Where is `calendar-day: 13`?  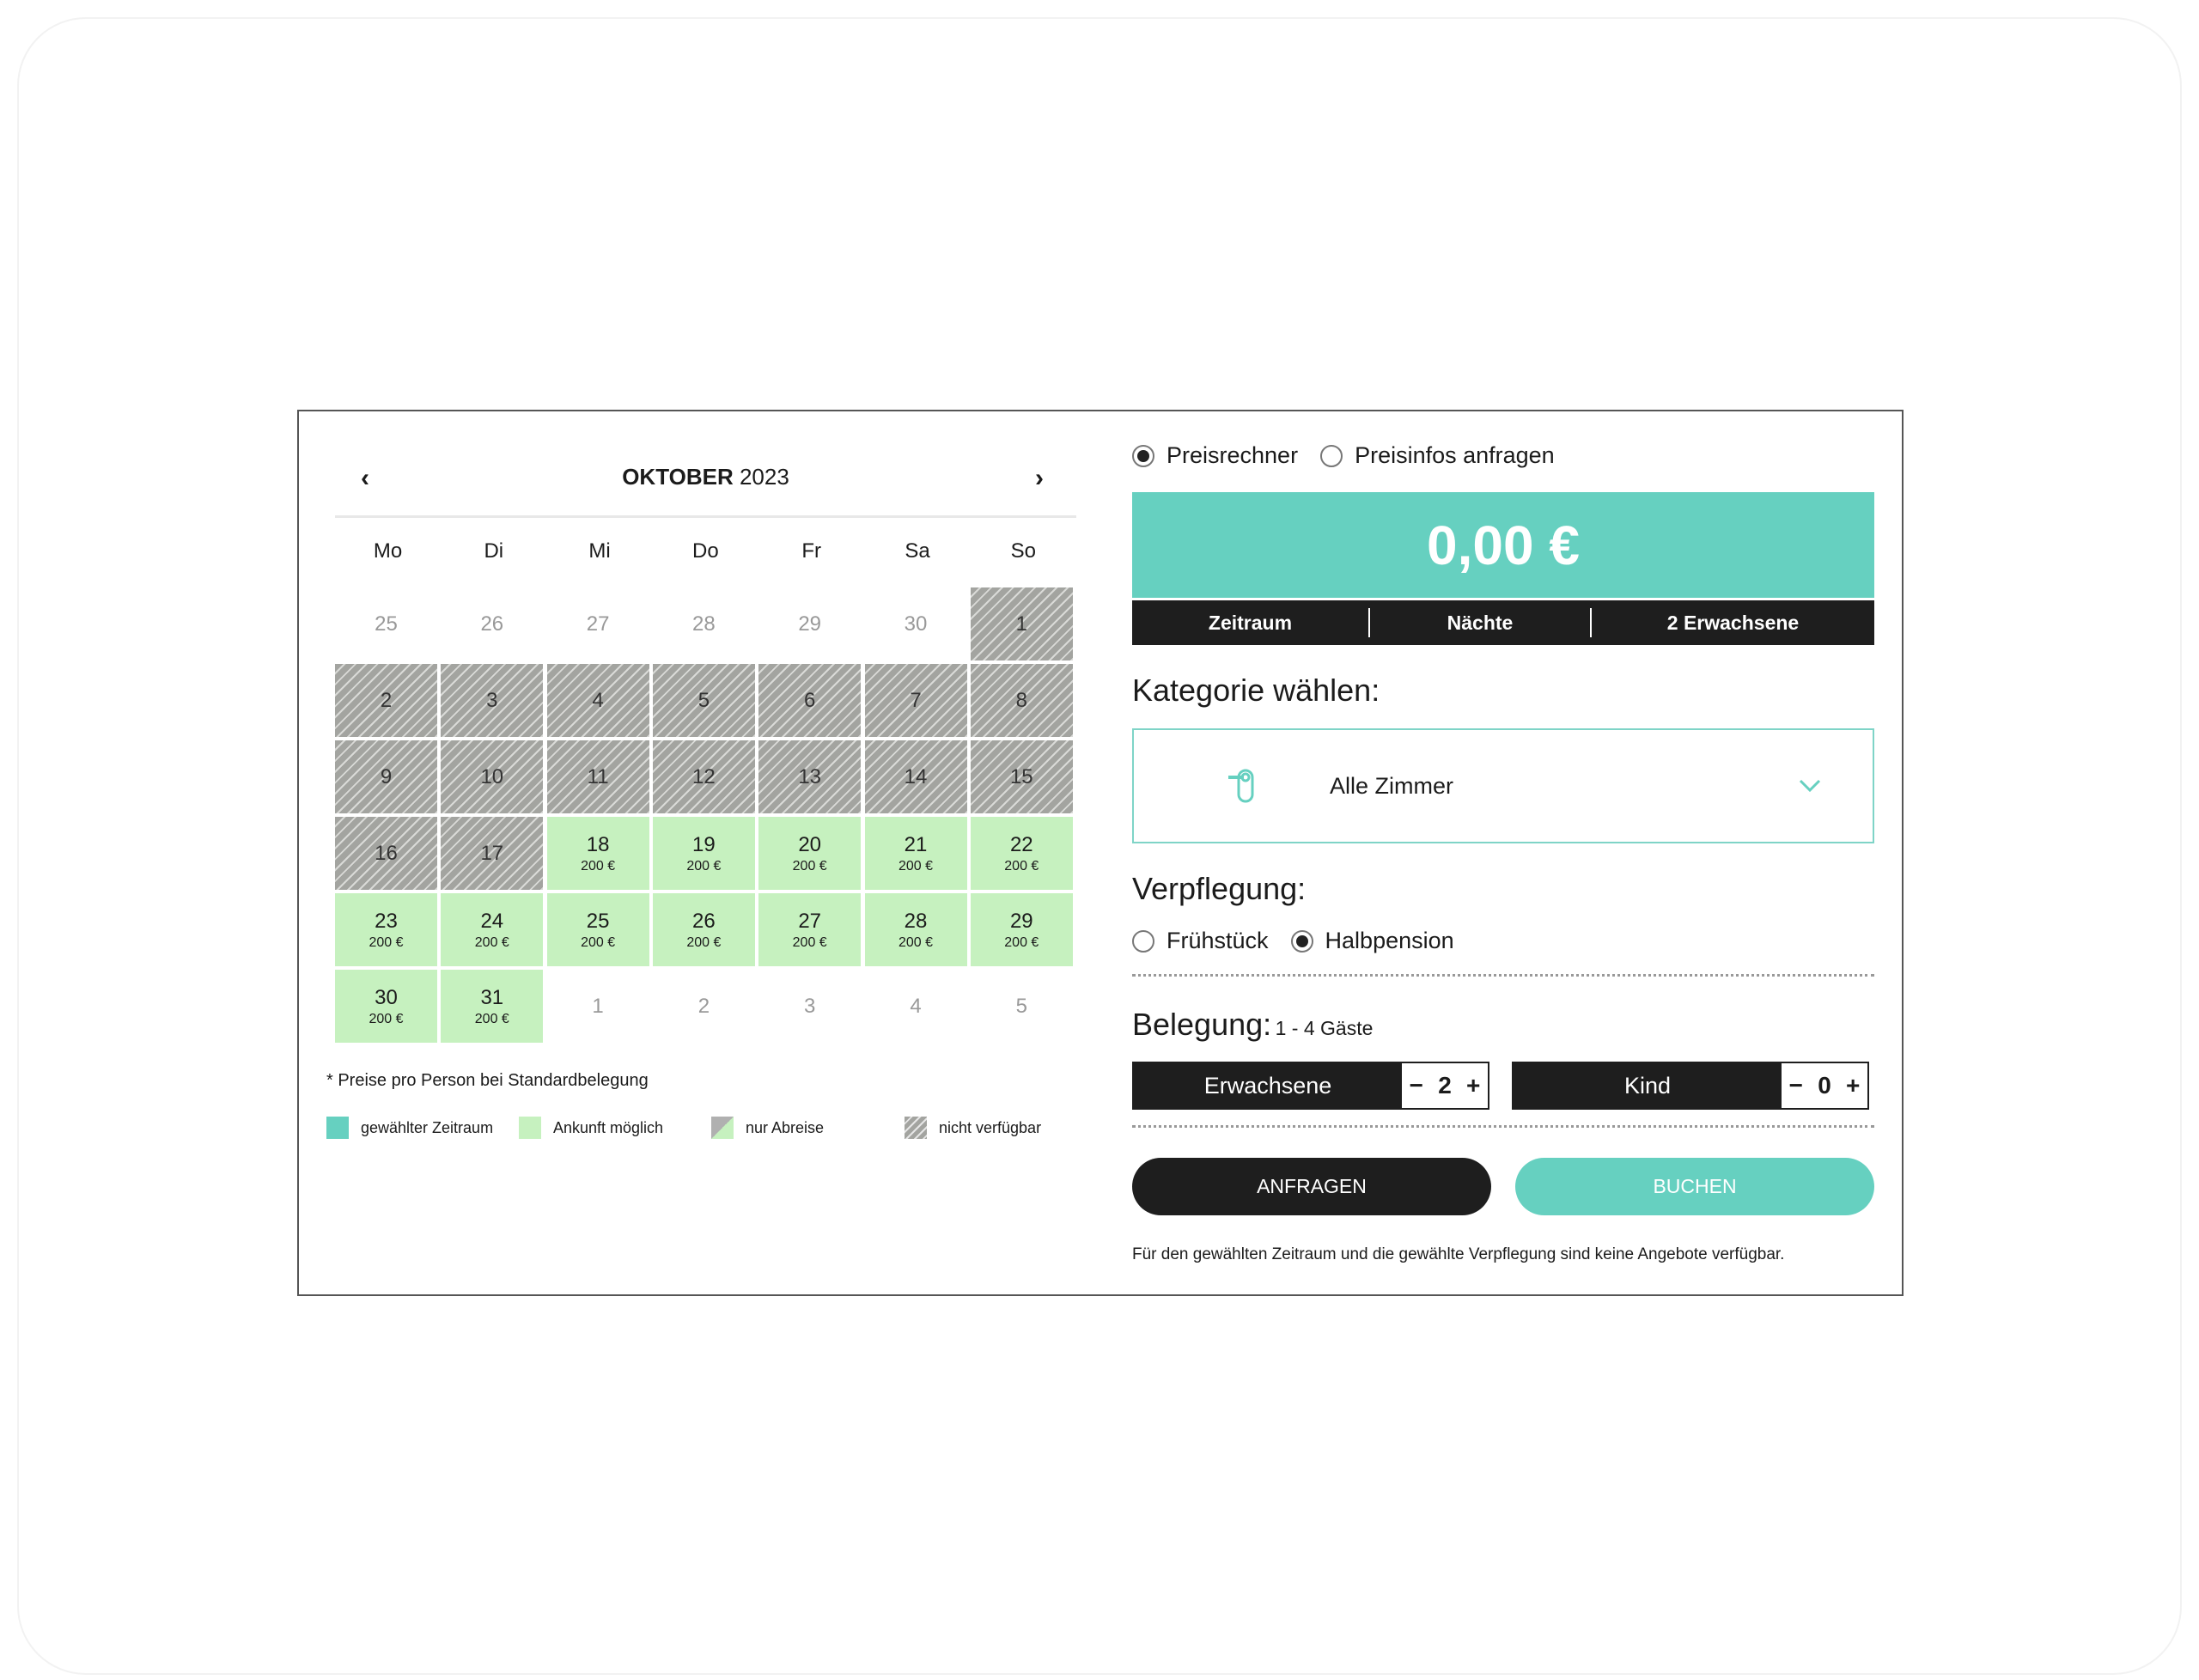 calendar-day: 13 is located at coordinates (810, 777).